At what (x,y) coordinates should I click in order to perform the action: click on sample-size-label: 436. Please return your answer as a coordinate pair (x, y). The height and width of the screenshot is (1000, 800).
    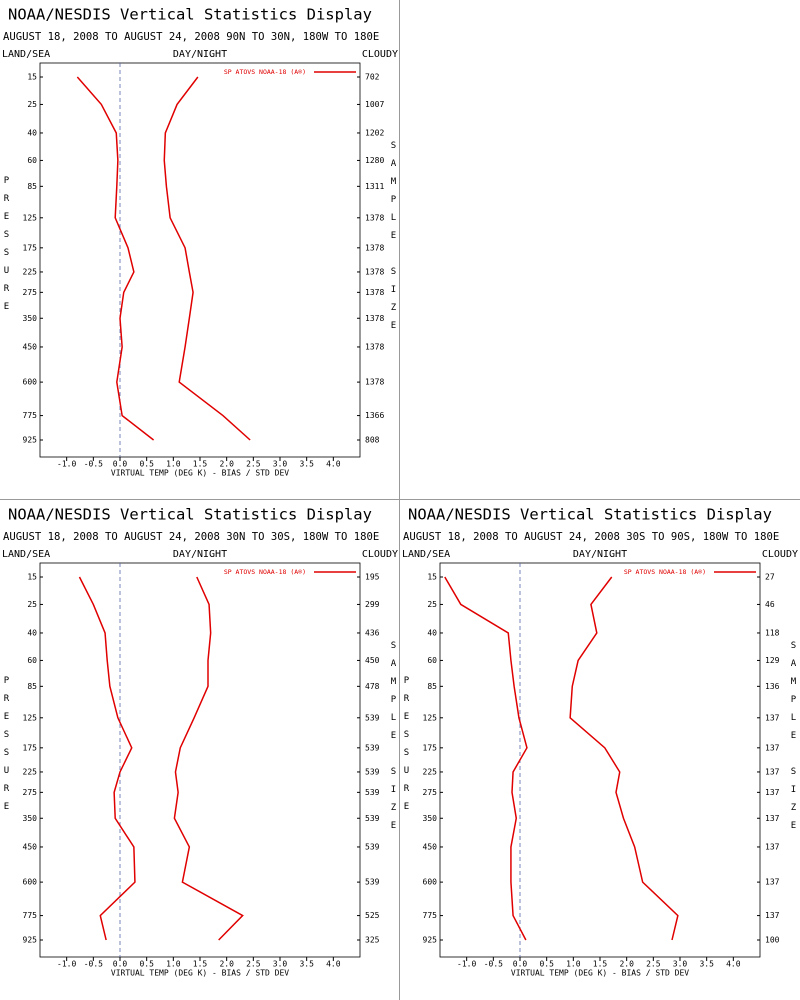
    Looking at the image, I should click on (372, 632).